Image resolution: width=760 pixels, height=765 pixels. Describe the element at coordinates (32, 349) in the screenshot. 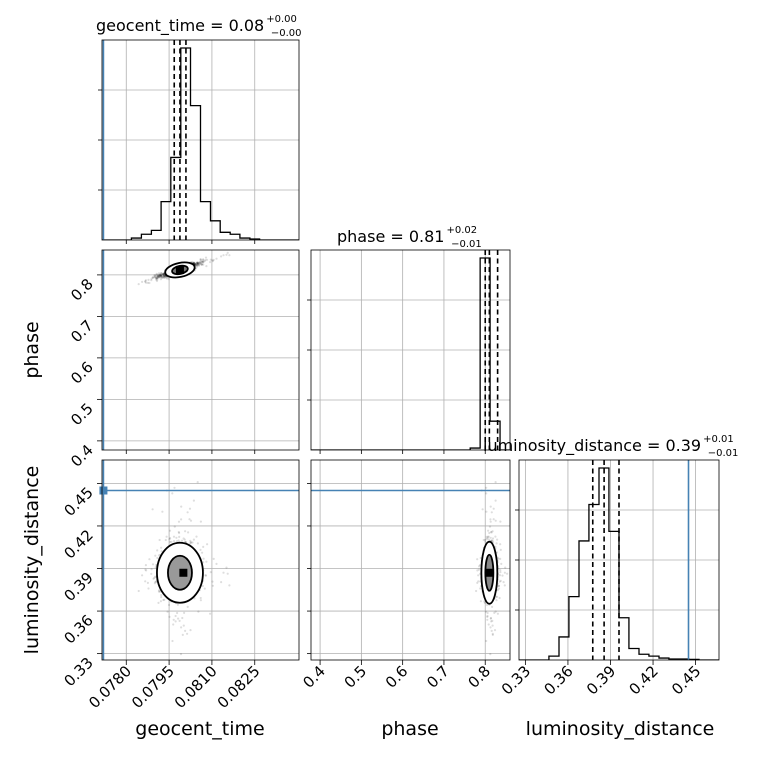

I see `ylabel-phase: phase` at that location.